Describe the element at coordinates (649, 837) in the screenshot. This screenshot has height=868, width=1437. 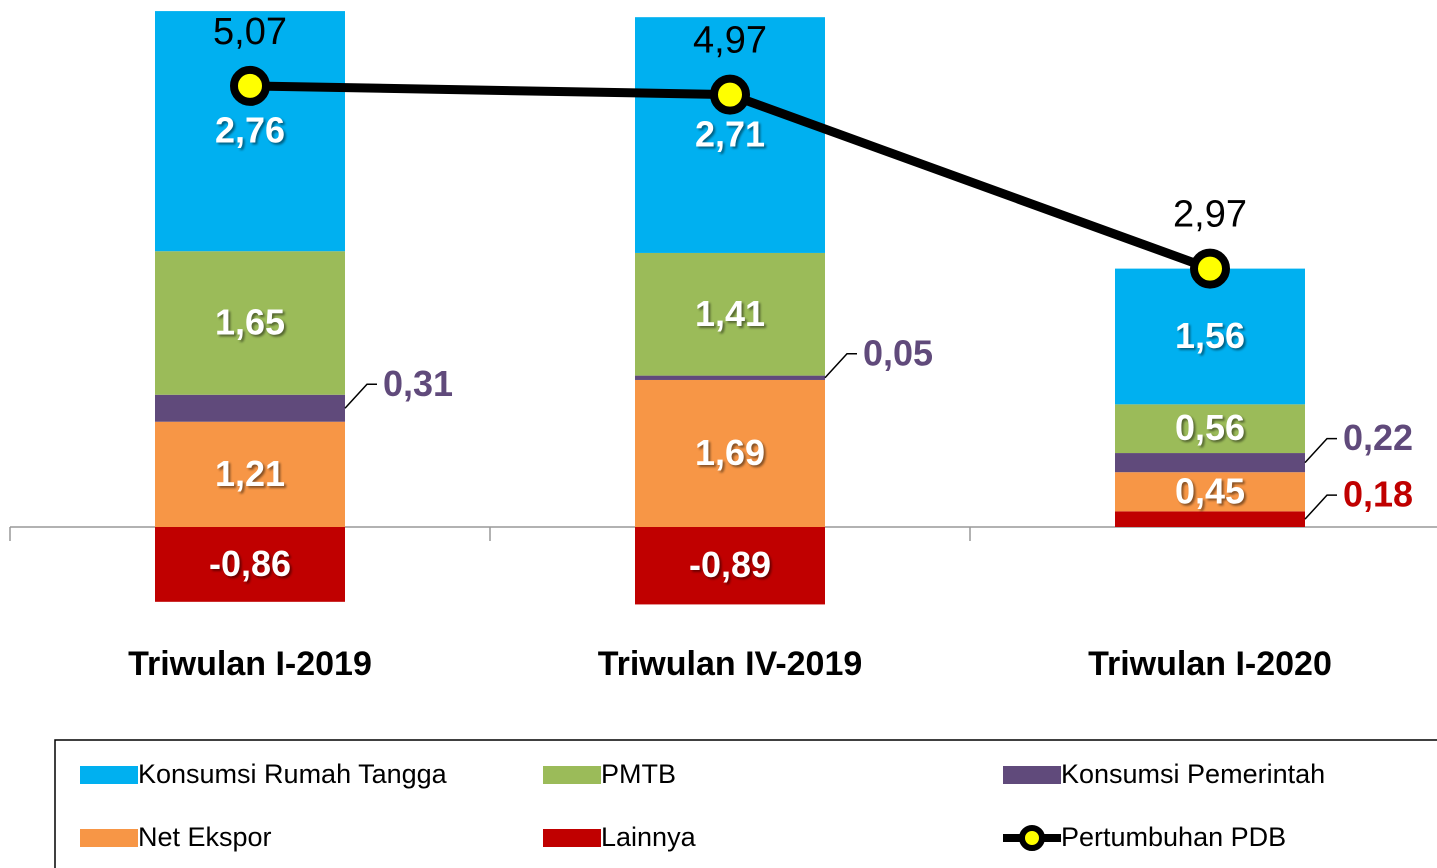
I see `legend-label: Lainnya` at that location.